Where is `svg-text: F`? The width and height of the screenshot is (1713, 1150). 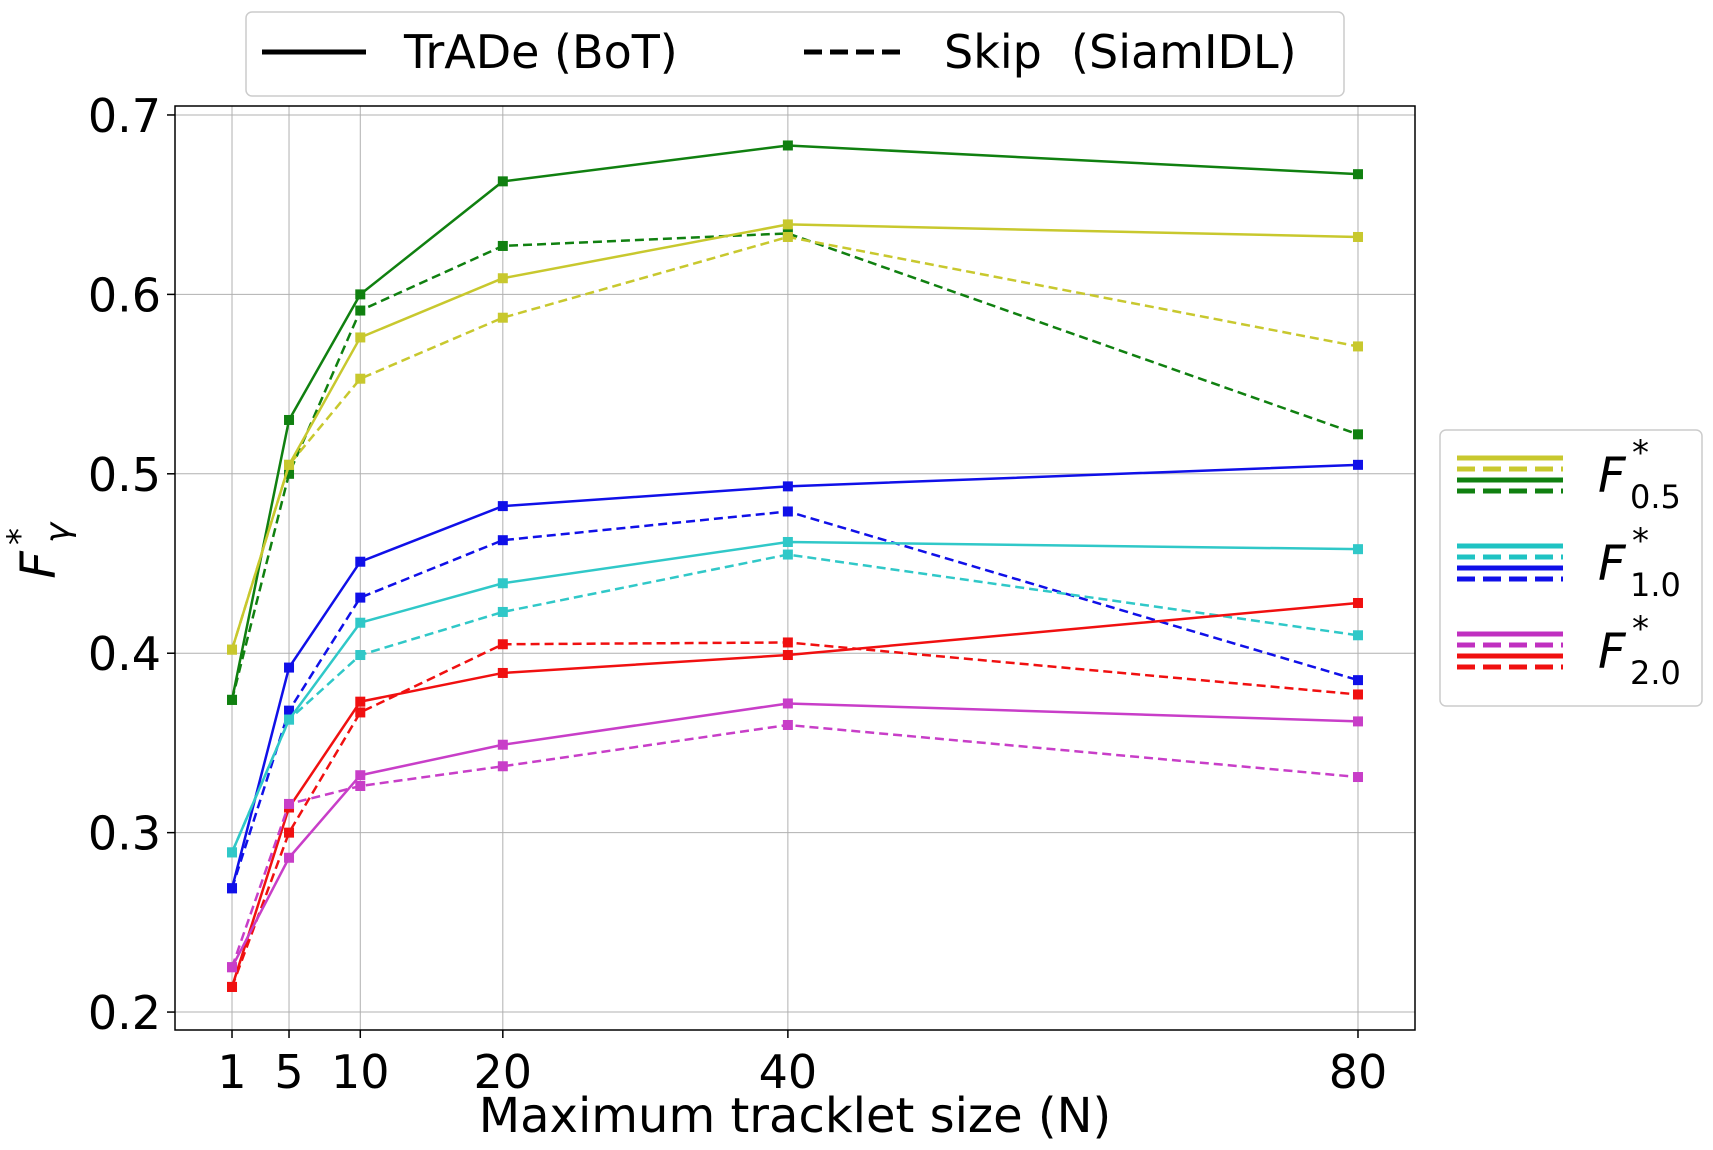 svg-text: F is located at coordinates (39, 564).